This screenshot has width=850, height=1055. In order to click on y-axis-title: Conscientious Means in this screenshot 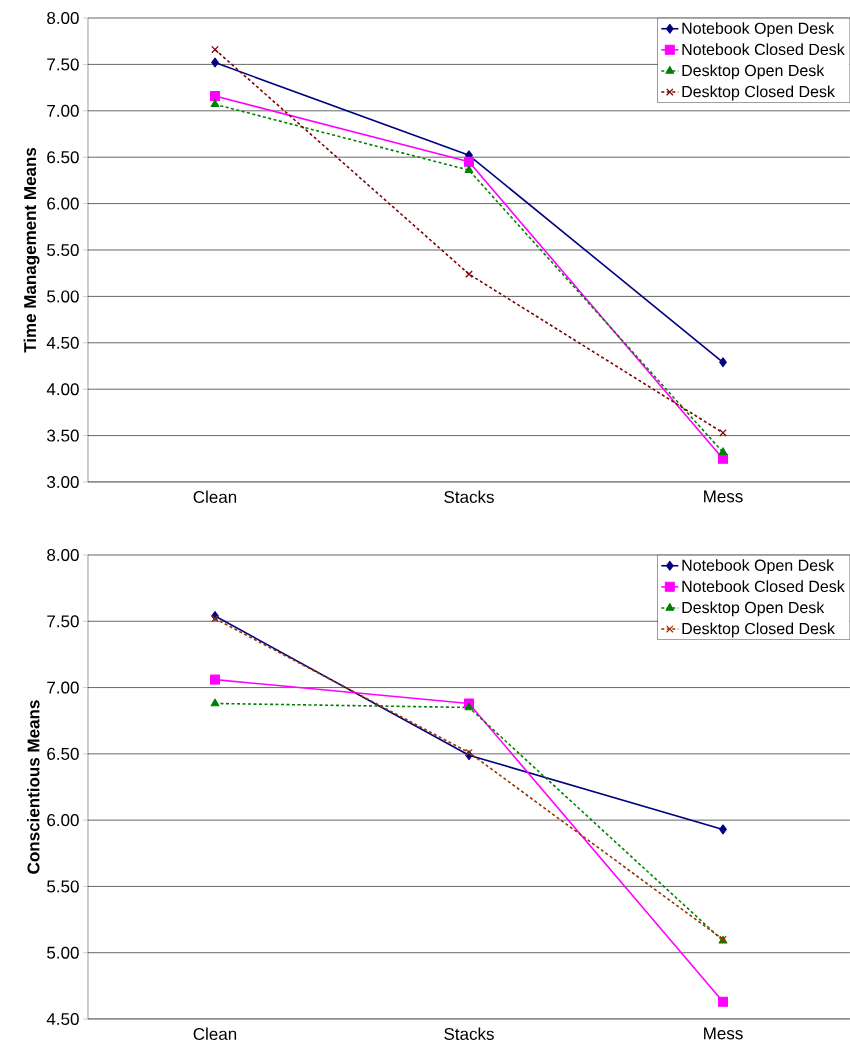, I will do `click(33, 787)`.